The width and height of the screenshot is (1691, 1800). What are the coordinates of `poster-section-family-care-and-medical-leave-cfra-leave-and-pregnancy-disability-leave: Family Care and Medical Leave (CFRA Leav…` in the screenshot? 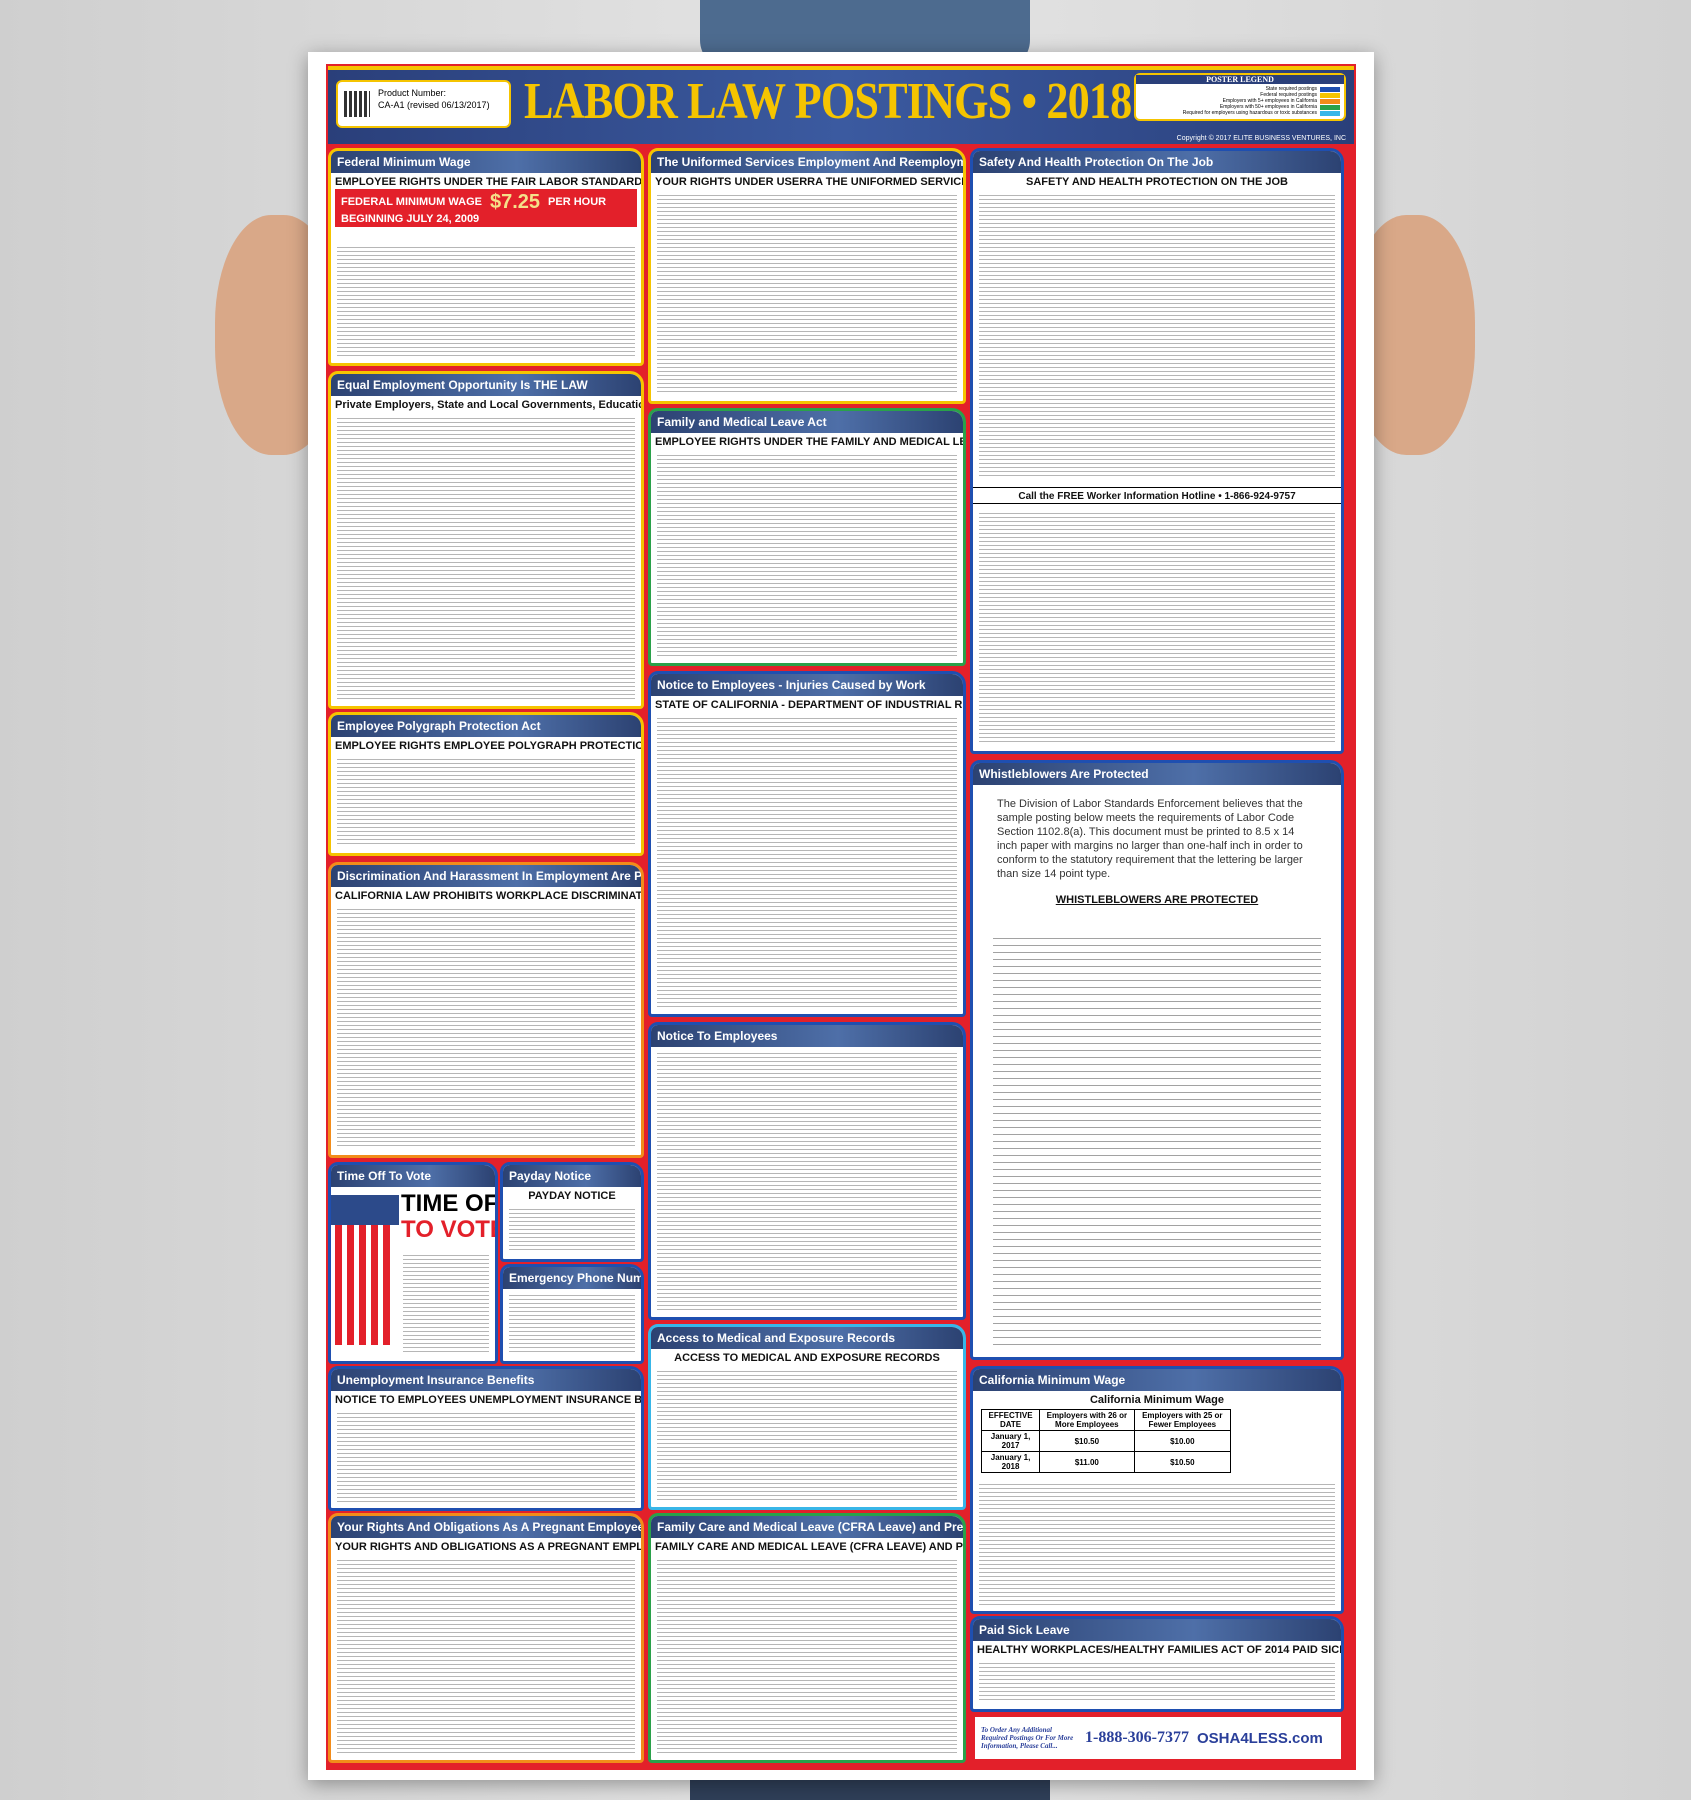 It's located at (807, 1638).